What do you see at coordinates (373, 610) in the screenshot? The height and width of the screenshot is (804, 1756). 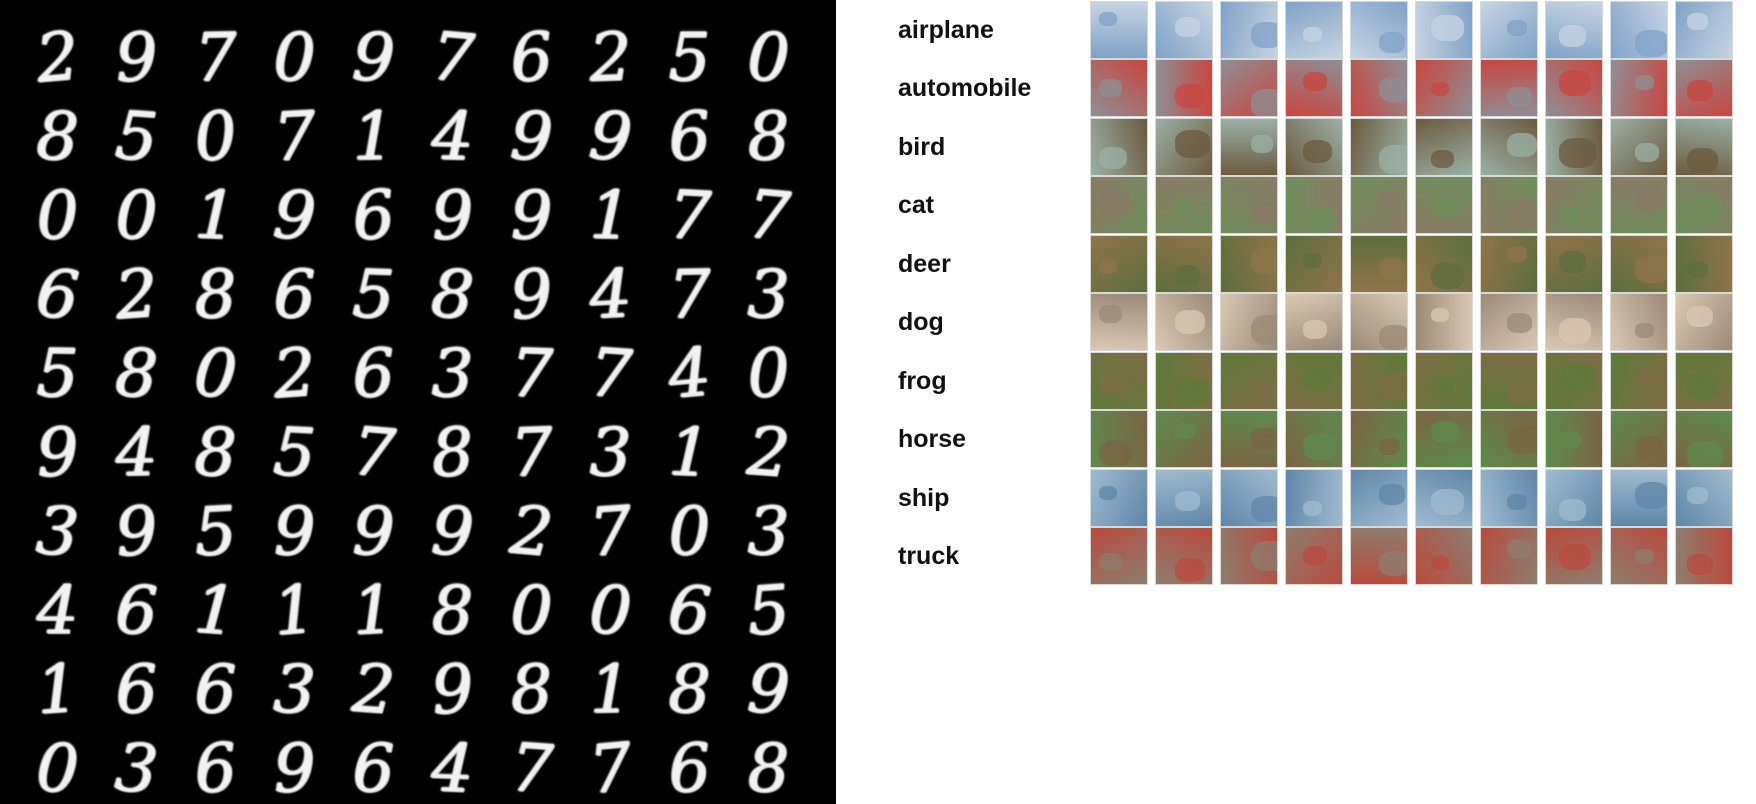 I see `mnist-digit: 1` at bounding box center [373, 610].